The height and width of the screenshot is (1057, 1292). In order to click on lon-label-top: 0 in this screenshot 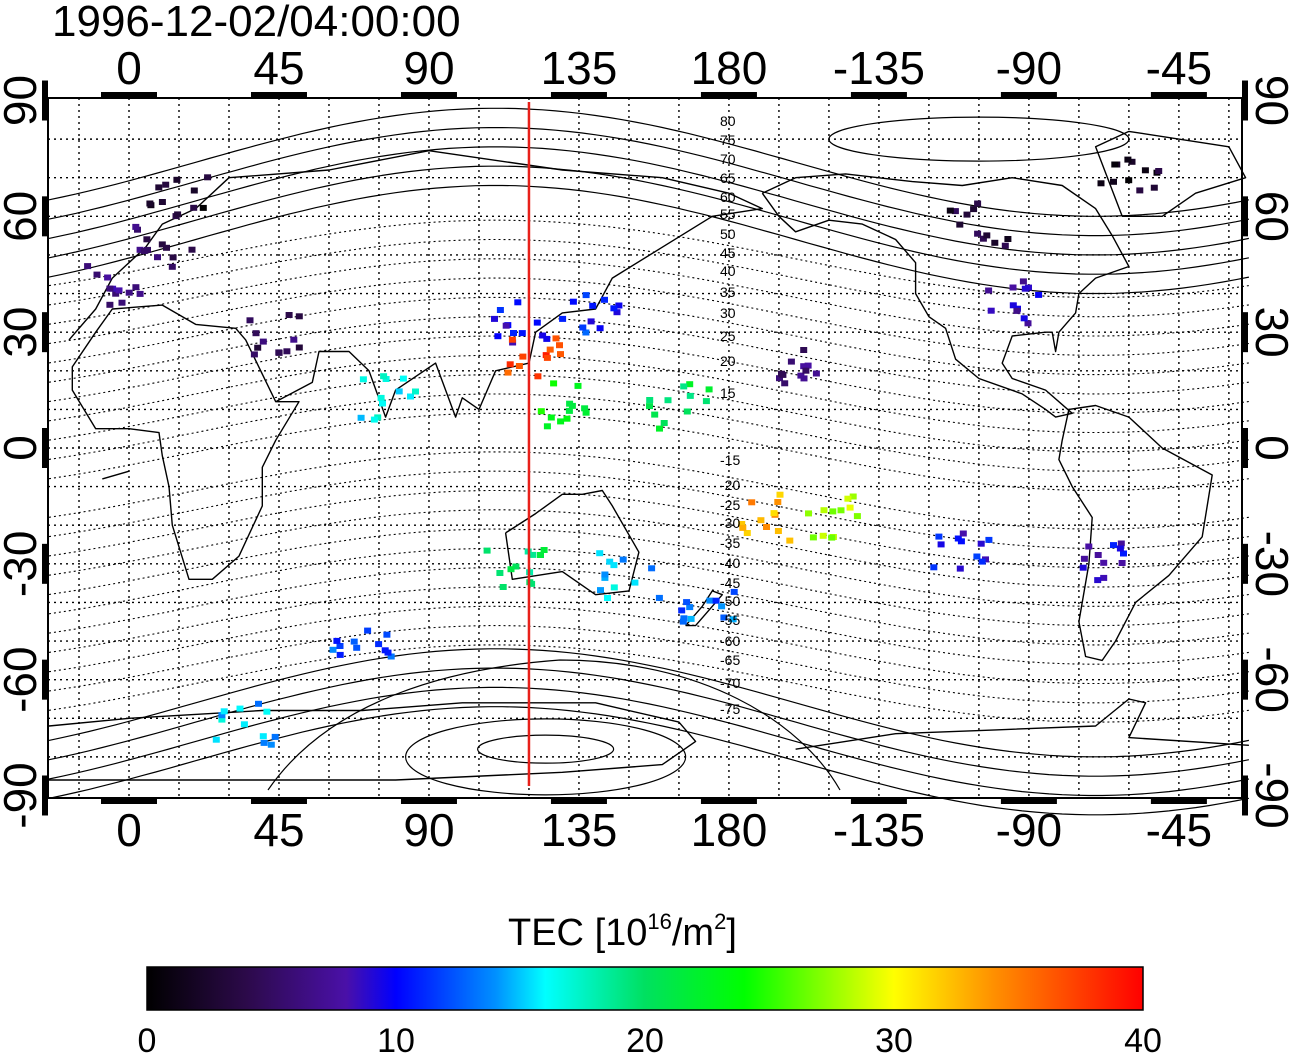, I will do `click(129, 68)`.